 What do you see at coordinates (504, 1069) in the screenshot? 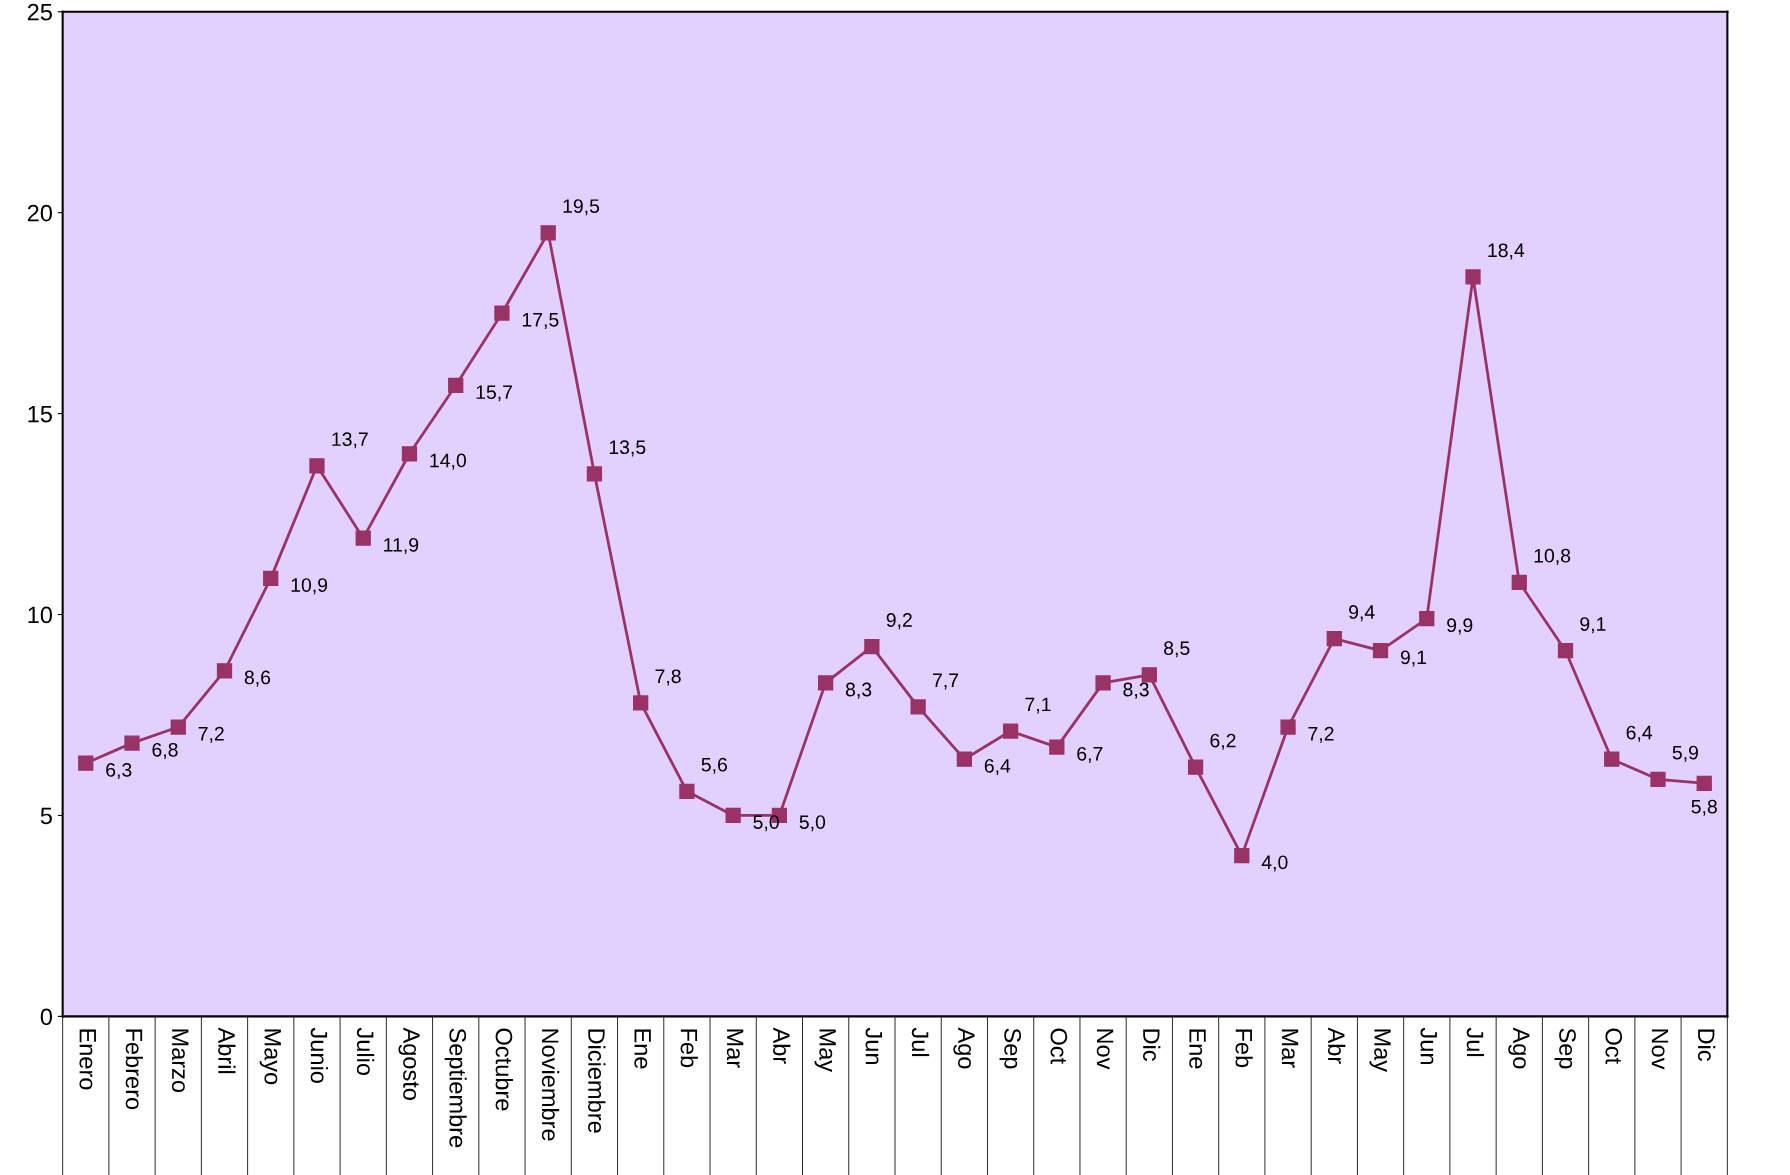
I see `x-tick-label: Octubre` at bounding box center [504, 1069].